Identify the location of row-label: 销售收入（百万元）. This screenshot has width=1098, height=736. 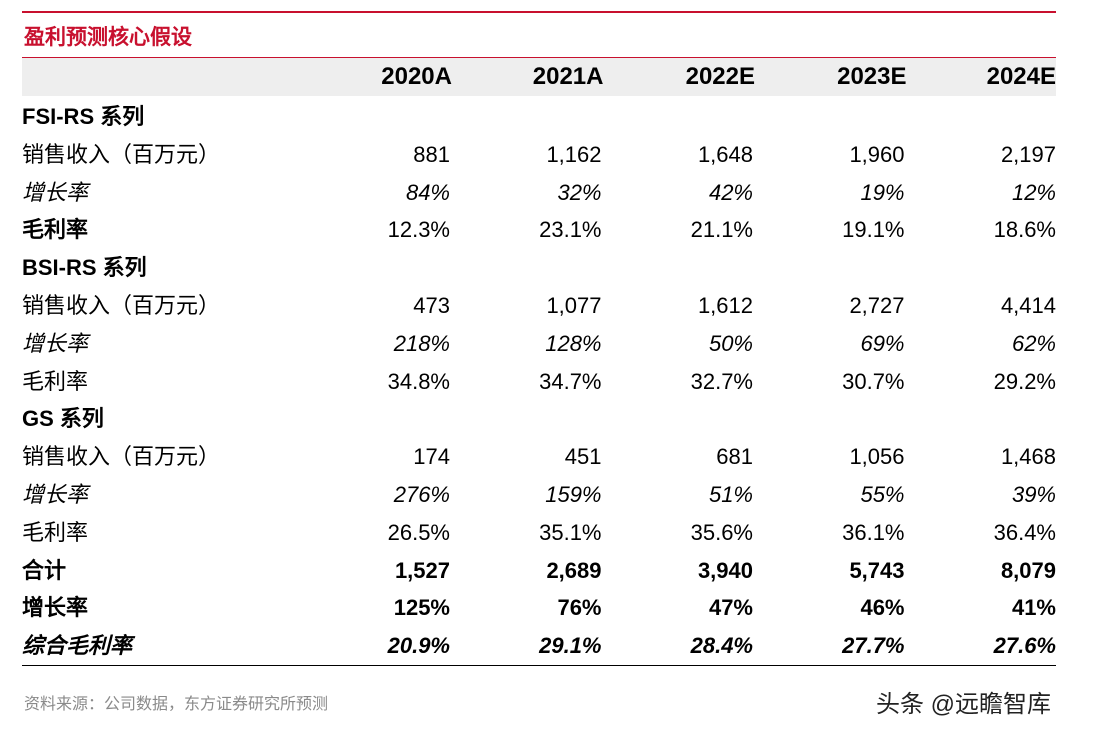
(121, 305).